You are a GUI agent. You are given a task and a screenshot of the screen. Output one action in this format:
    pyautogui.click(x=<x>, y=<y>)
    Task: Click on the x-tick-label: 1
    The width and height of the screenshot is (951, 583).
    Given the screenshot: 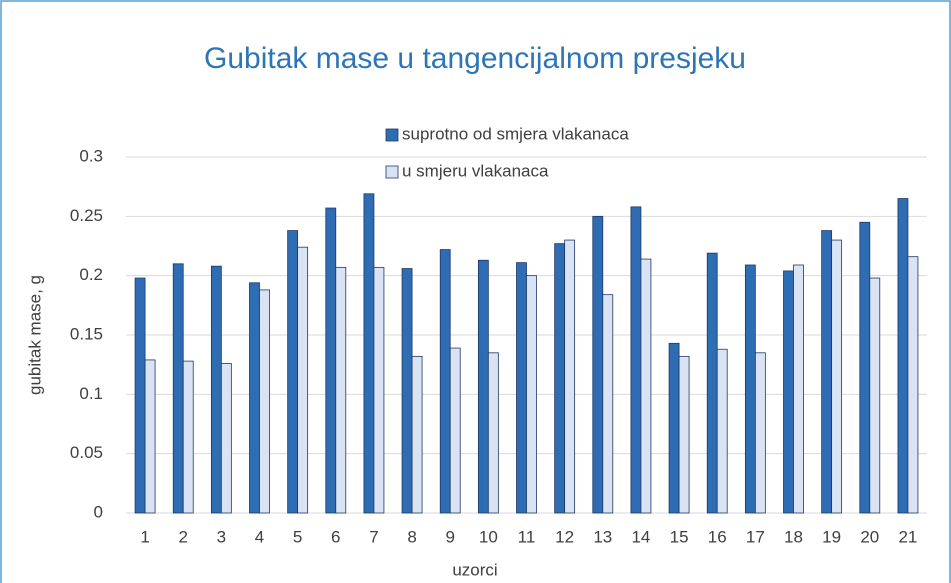 What is the action you would take?
    pyautogui.click(x=144, y=536)
    